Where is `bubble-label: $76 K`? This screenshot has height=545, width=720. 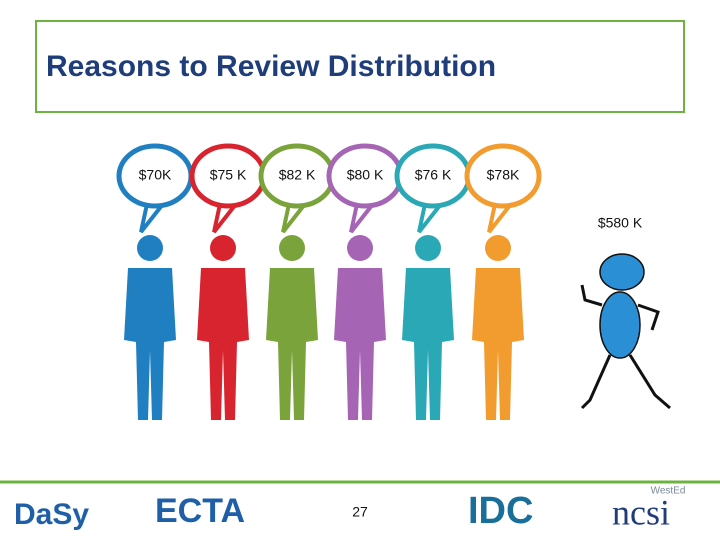 bubble-label: $76 K is located at coordinates (433, 175).